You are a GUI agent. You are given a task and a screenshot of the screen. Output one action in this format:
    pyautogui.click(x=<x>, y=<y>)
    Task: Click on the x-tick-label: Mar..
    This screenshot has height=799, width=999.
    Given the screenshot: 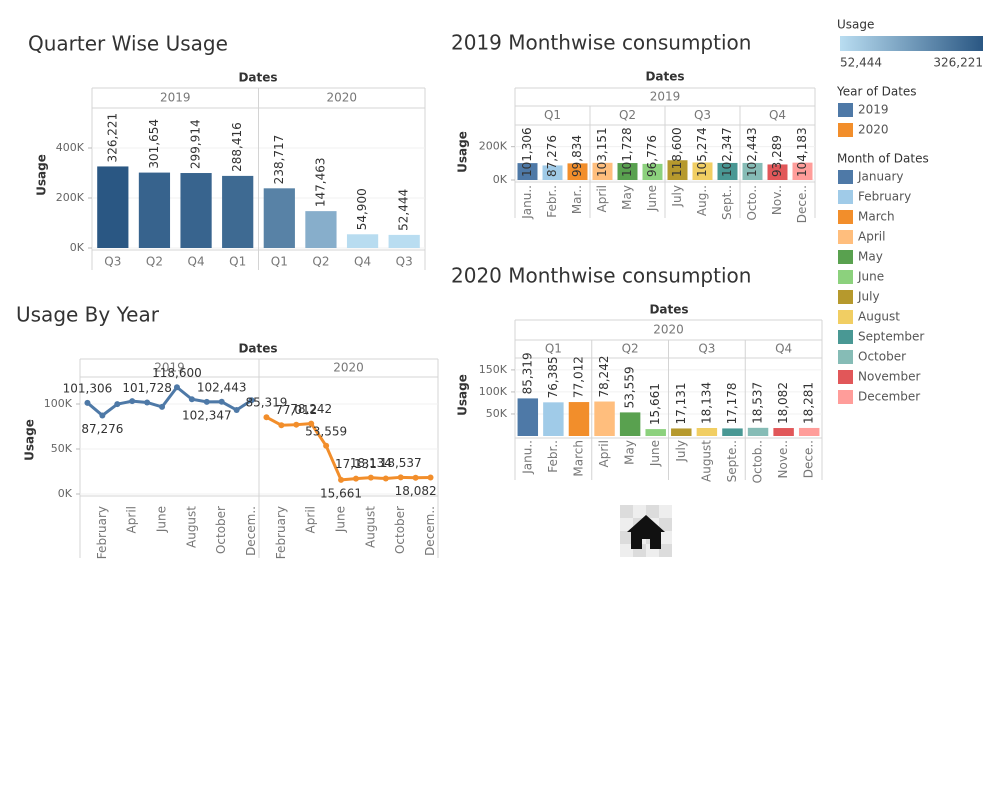 What is the action you would take?
    pyautogui.click(x=577, y=199)
    